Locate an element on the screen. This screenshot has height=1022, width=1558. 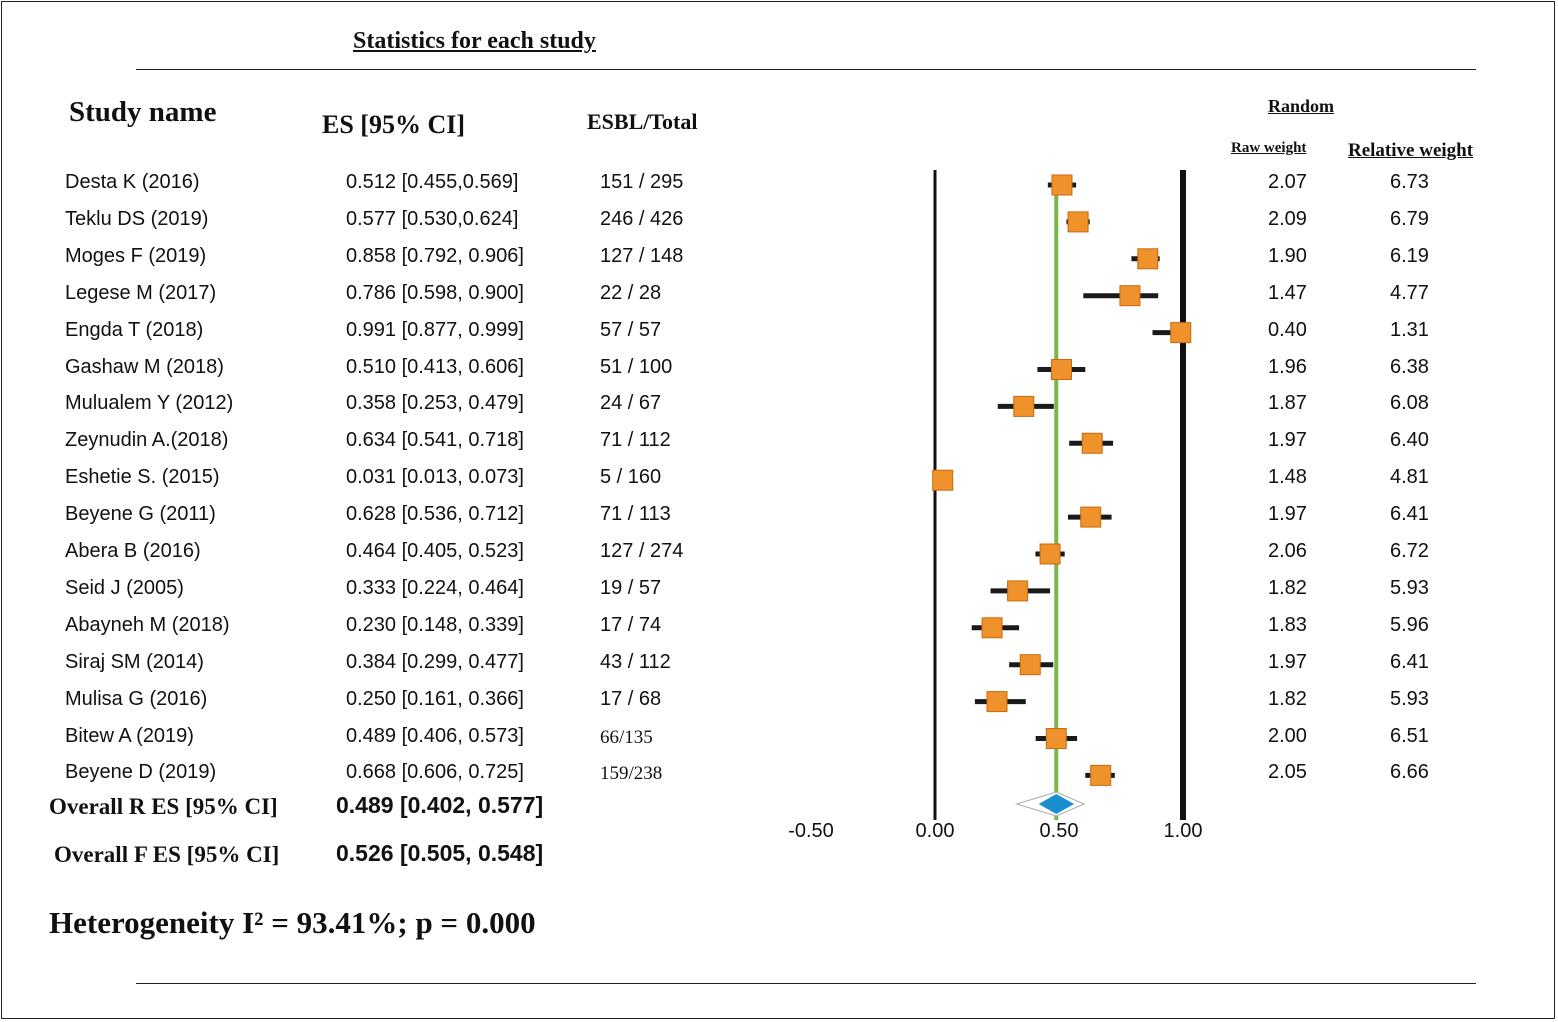
relative-weight-cell: 5.96 is located at coordinates (1409, 624).